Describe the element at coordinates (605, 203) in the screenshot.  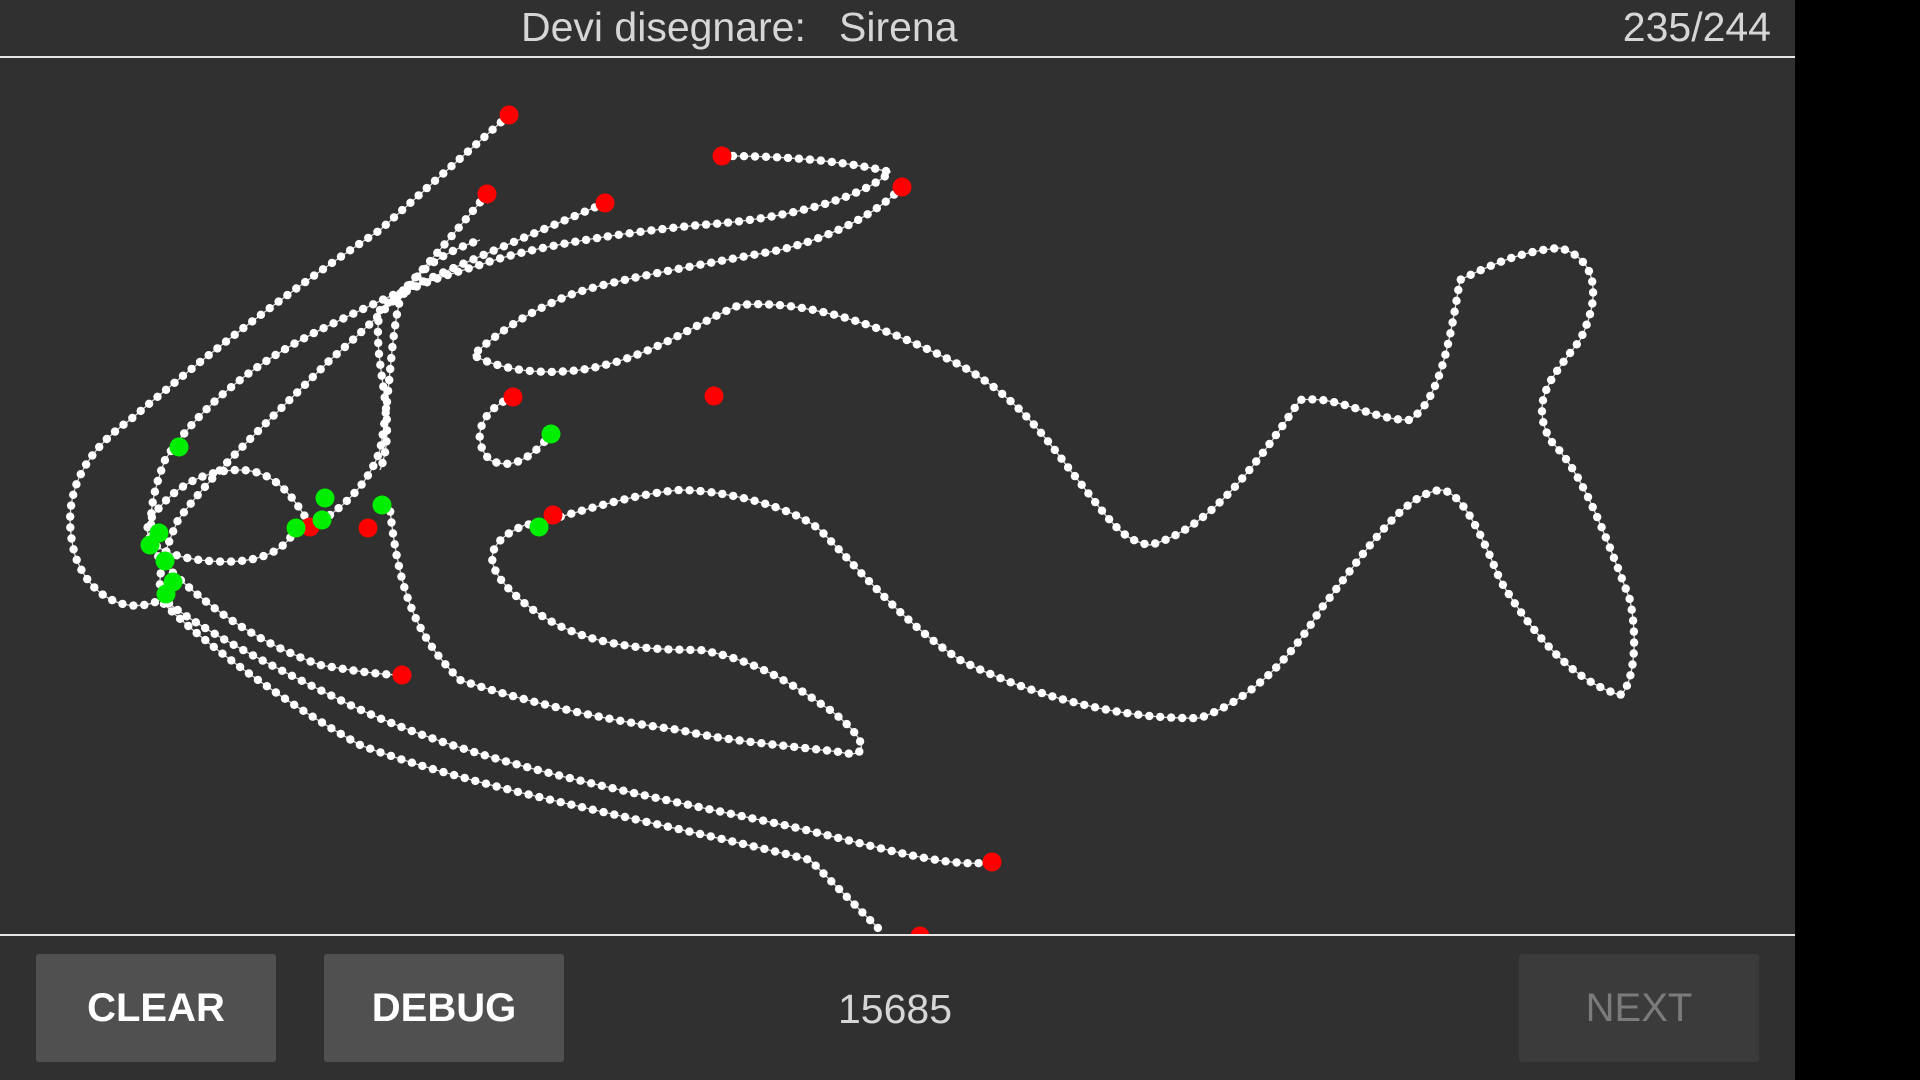
I see `endpoint-marker` at that location.